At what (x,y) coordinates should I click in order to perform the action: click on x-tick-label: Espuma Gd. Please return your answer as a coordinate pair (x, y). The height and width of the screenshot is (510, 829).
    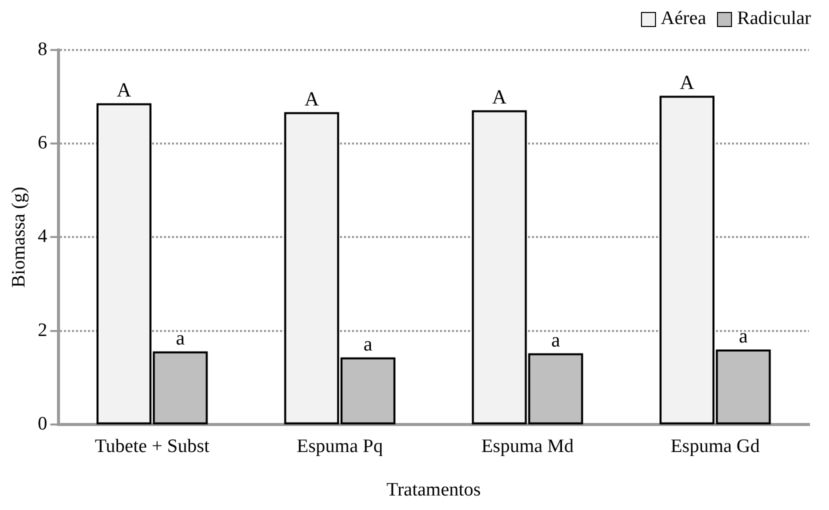
    Looking at the image, I should click on (715, 446).